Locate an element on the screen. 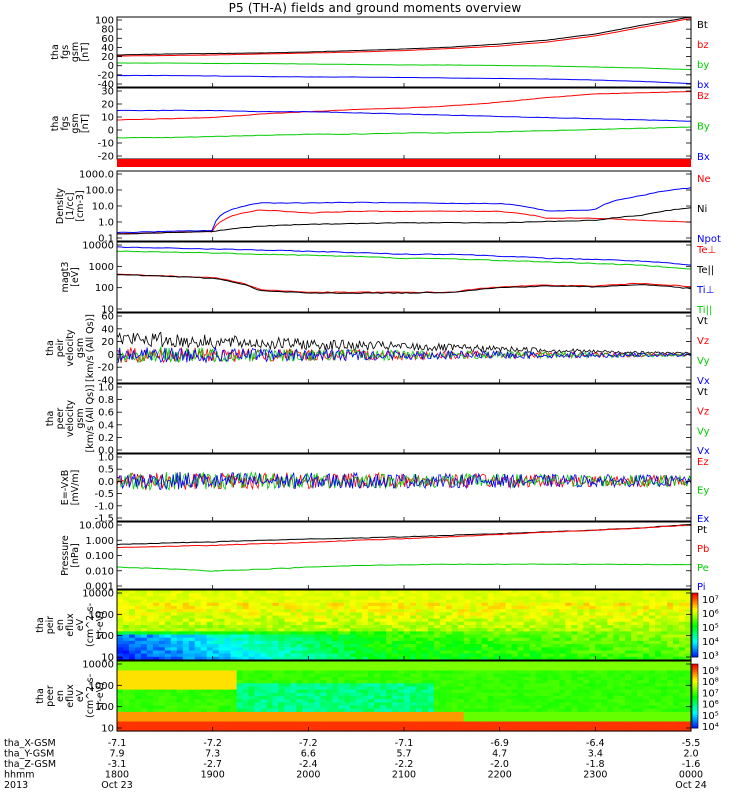  x-axis-value: -7.1 is located at coordinates (117, 743).